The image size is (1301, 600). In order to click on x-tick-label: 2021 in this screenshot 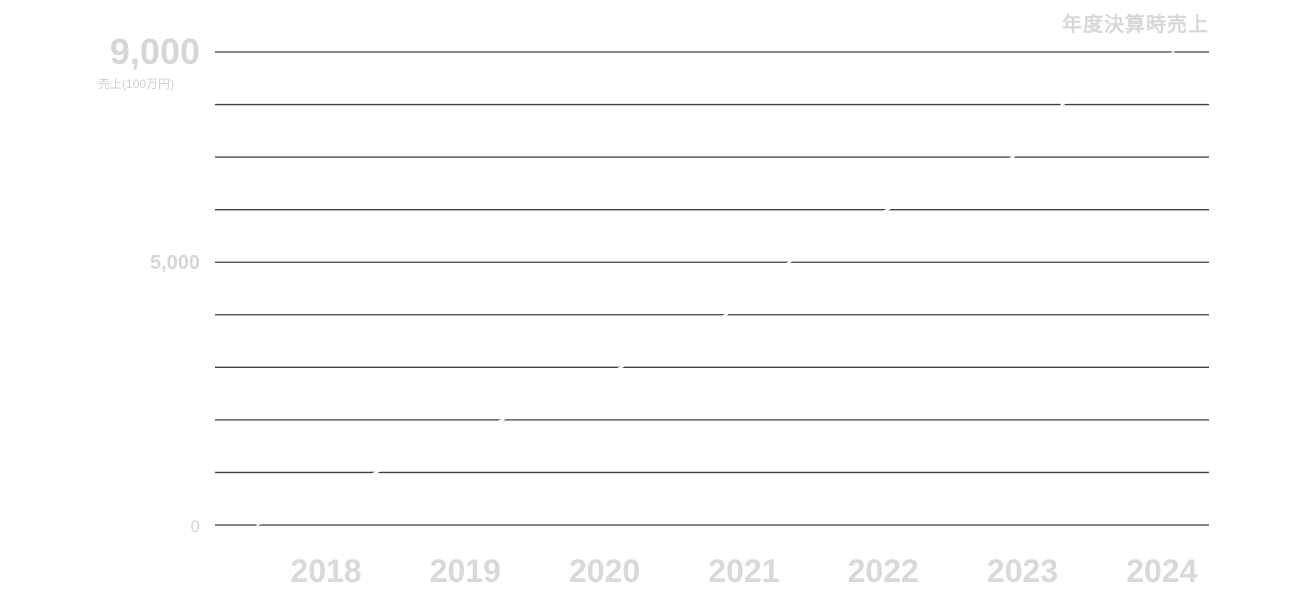, I will do `click(743, 571)`.